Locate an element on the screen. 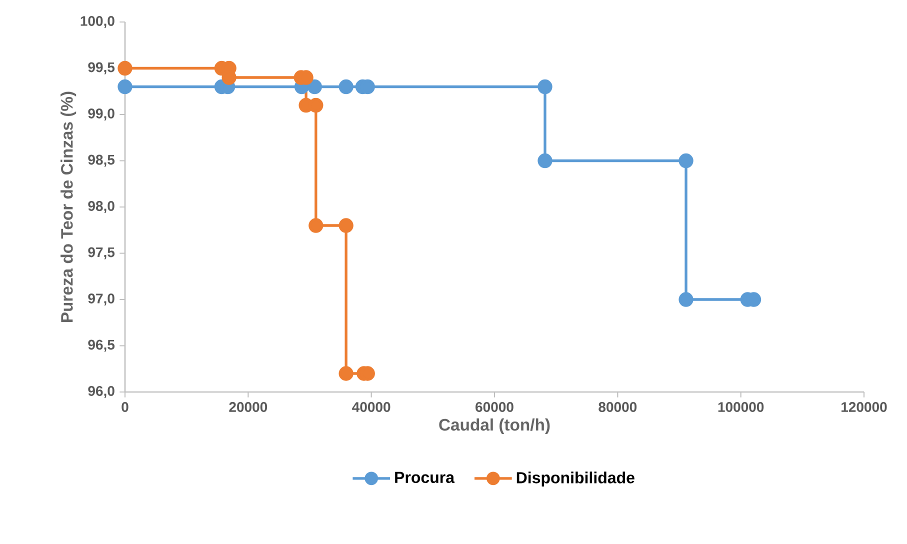 The height and width of the screenshot is (544, 907). x-tick-label: 20000 is located at coordinates (248, 407).